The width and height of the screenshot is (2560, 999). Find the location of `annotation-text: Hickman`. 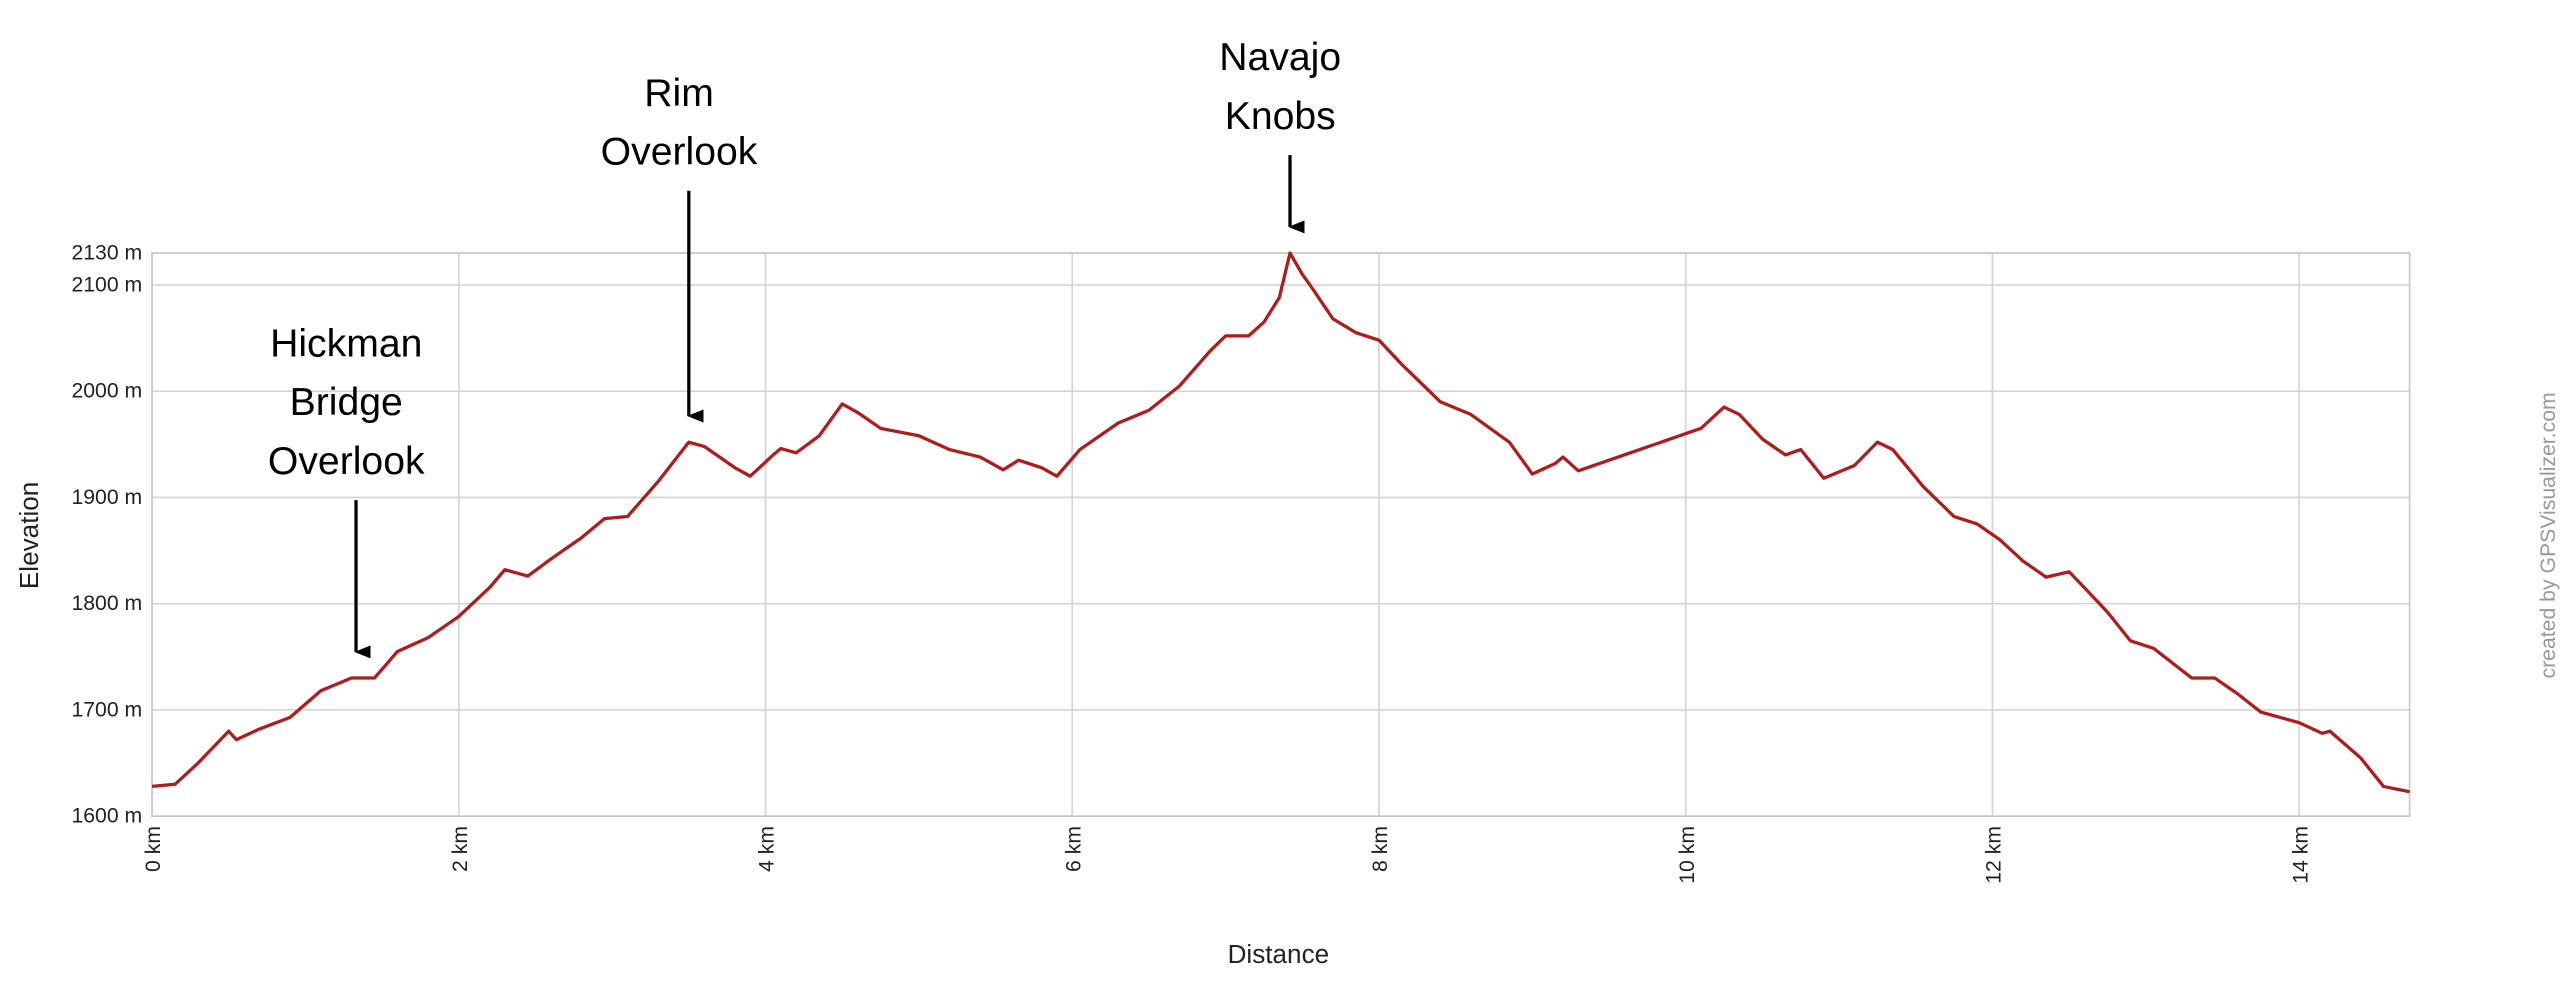

annotation-text: Hickman is located at coordinates (346, 343).